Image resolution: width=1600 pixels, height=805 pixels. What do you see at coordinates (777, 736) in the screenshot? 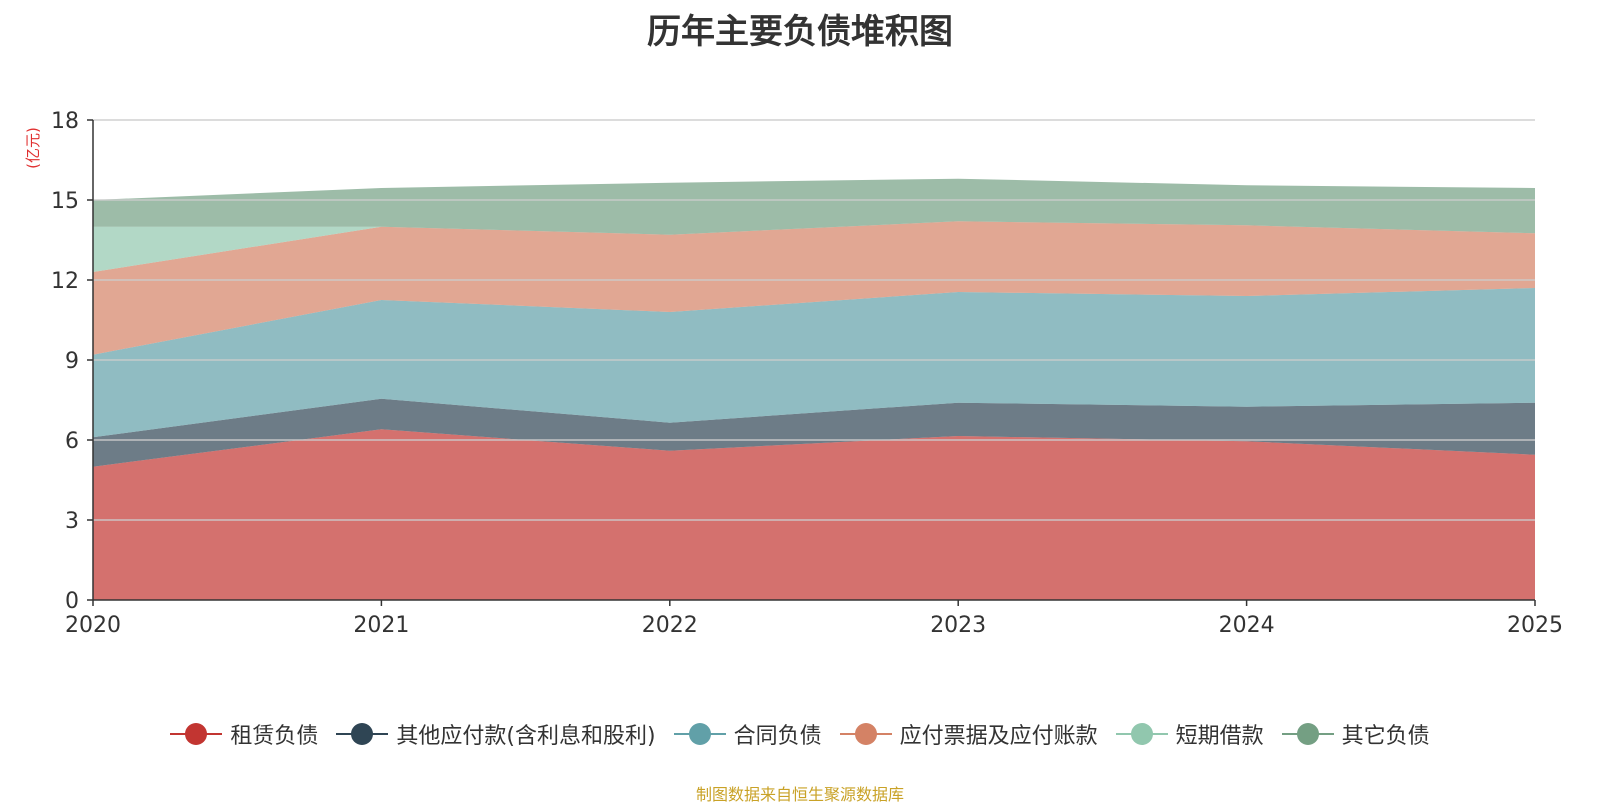
I see `legend-label: 合同负债` at bounding box center [777, 736].